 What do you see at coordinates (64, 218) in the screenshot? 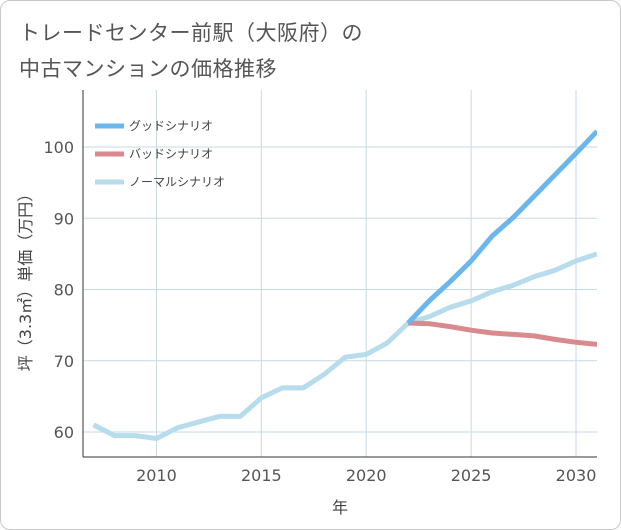
I see `y-tick-label: 90` at bounding box center [64, 218].